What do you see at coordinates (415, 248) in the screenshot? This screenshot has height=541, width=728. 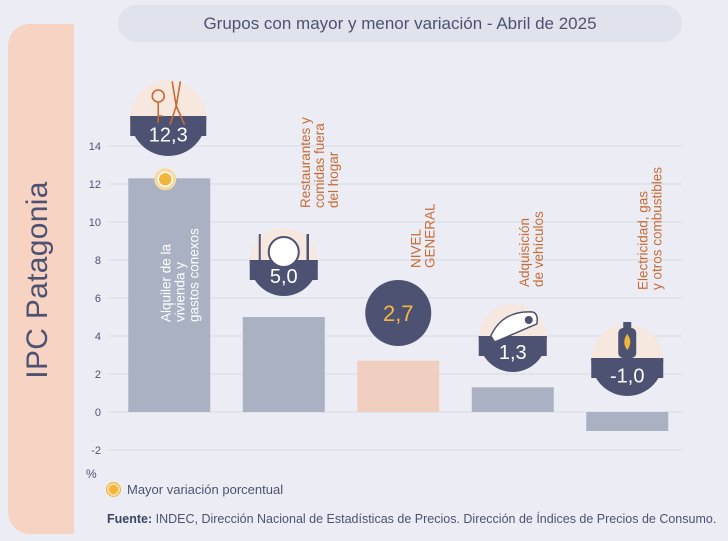 I see `category-label-line: NIVEL` at bounding box center [415, 248].